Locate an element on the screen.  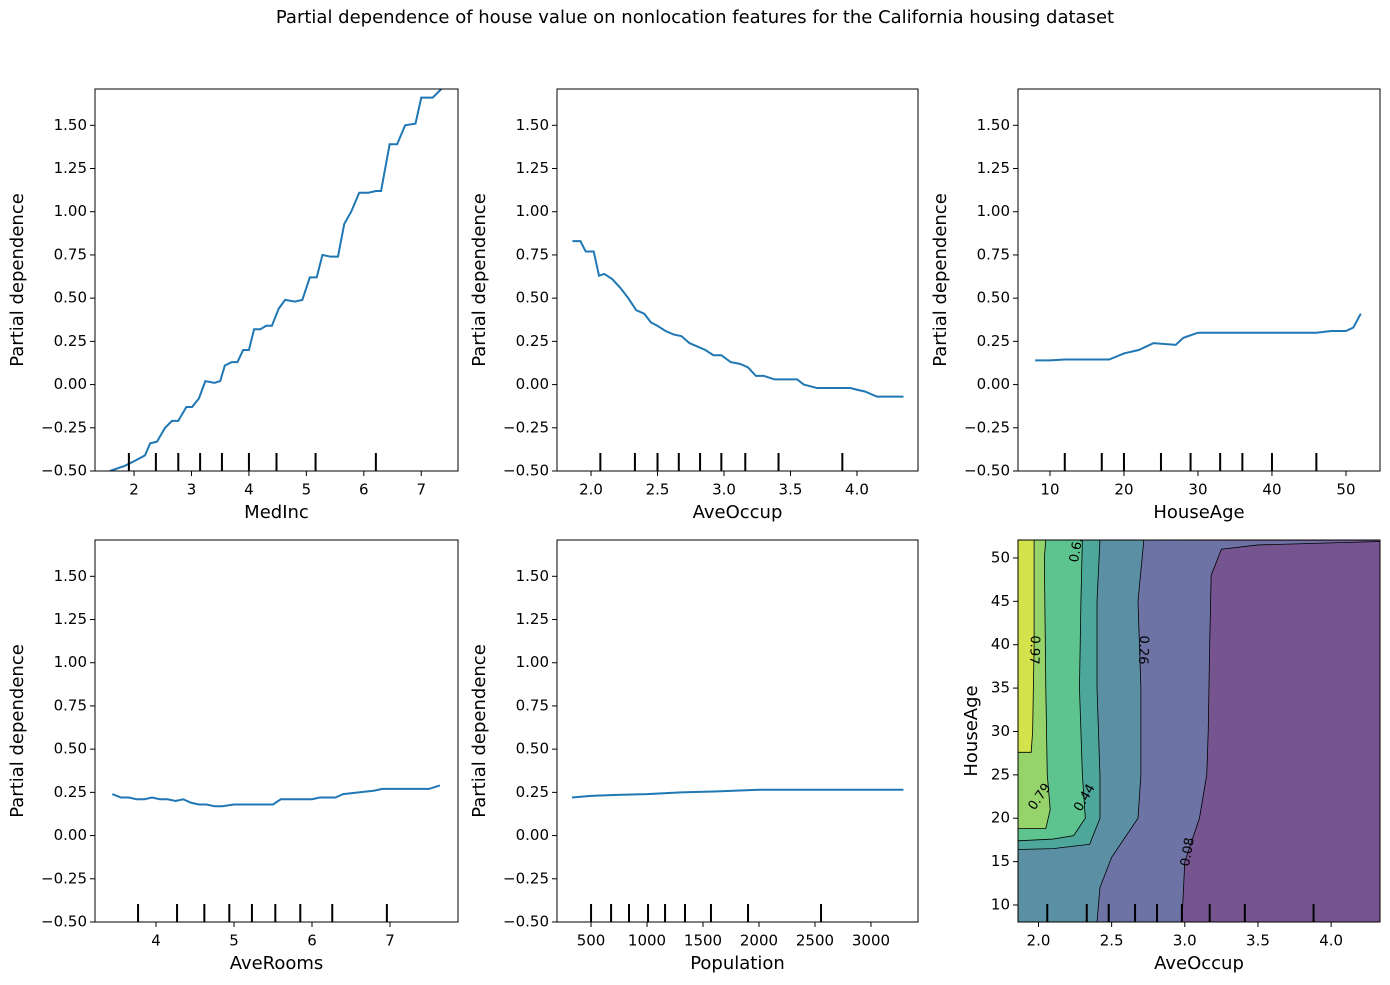
y-tick-label: 35 is located at coordinates (1000, 688).